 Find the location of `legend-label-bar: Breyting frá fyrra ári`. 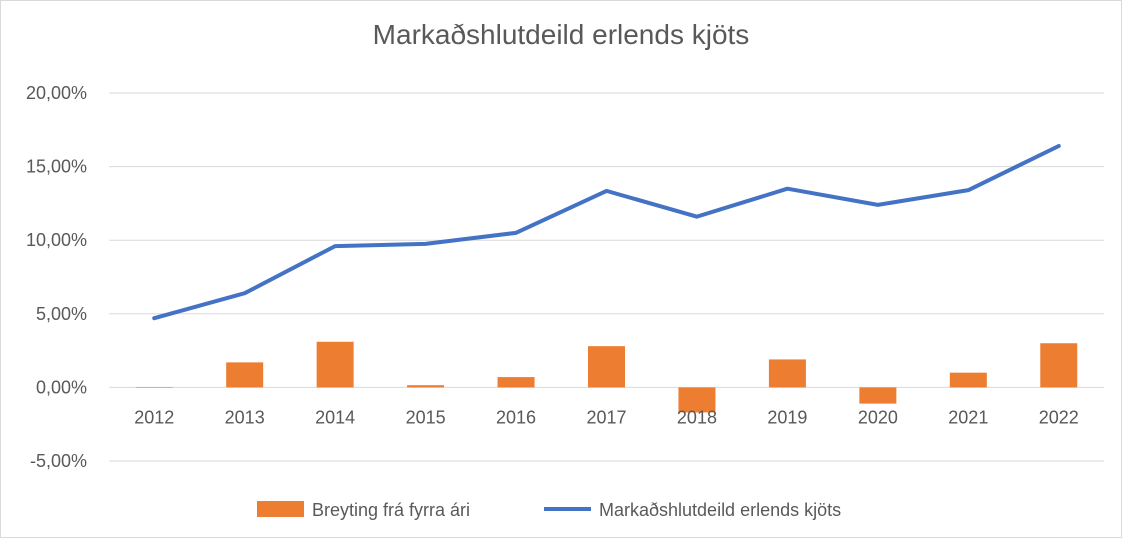

legend-label-bar: Breyting frá fyrra ári is located at coordinates (391, 510).